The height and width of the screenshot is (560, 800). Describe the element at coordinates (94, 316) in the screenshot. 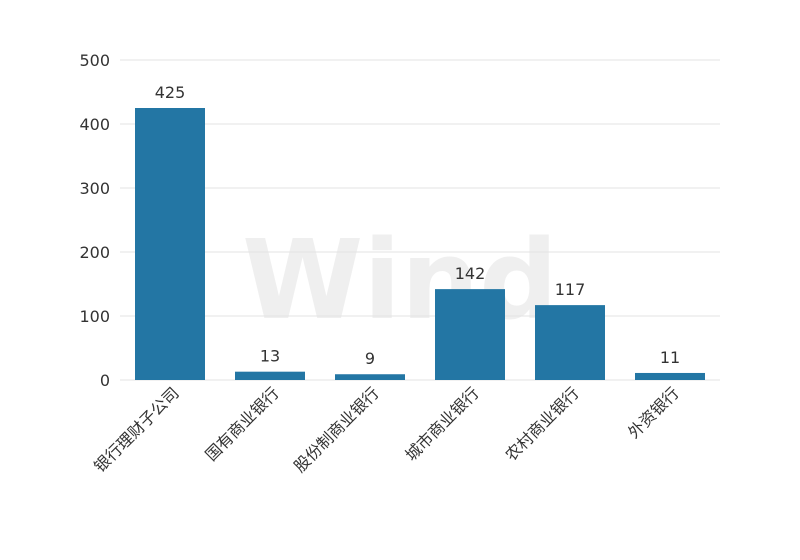

I see `y-tick-label: 100` at that location.